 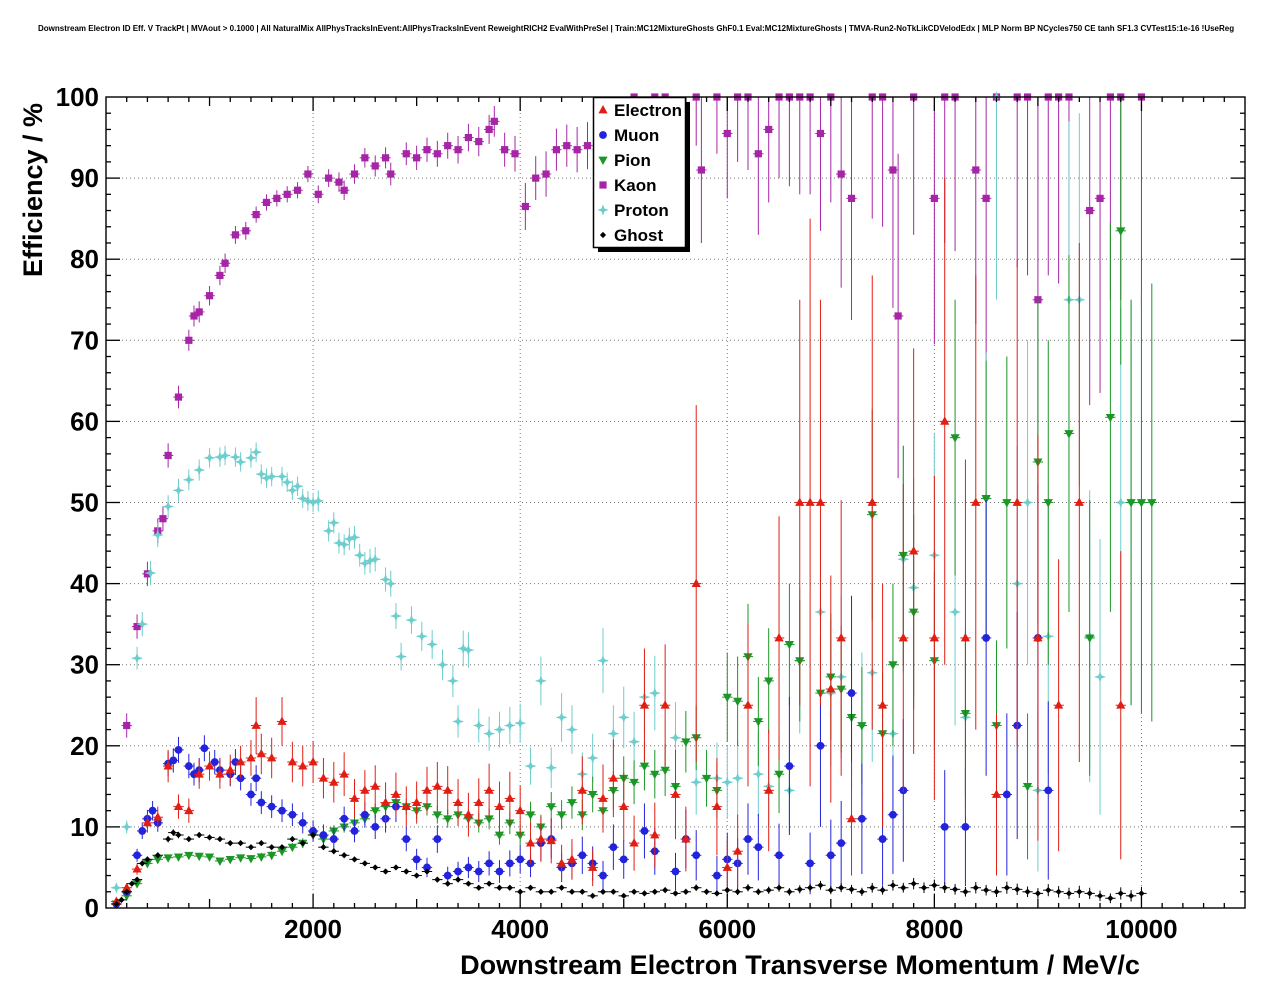 I want to click on legend-marker-pion-icon, so click(x=603, y=160).